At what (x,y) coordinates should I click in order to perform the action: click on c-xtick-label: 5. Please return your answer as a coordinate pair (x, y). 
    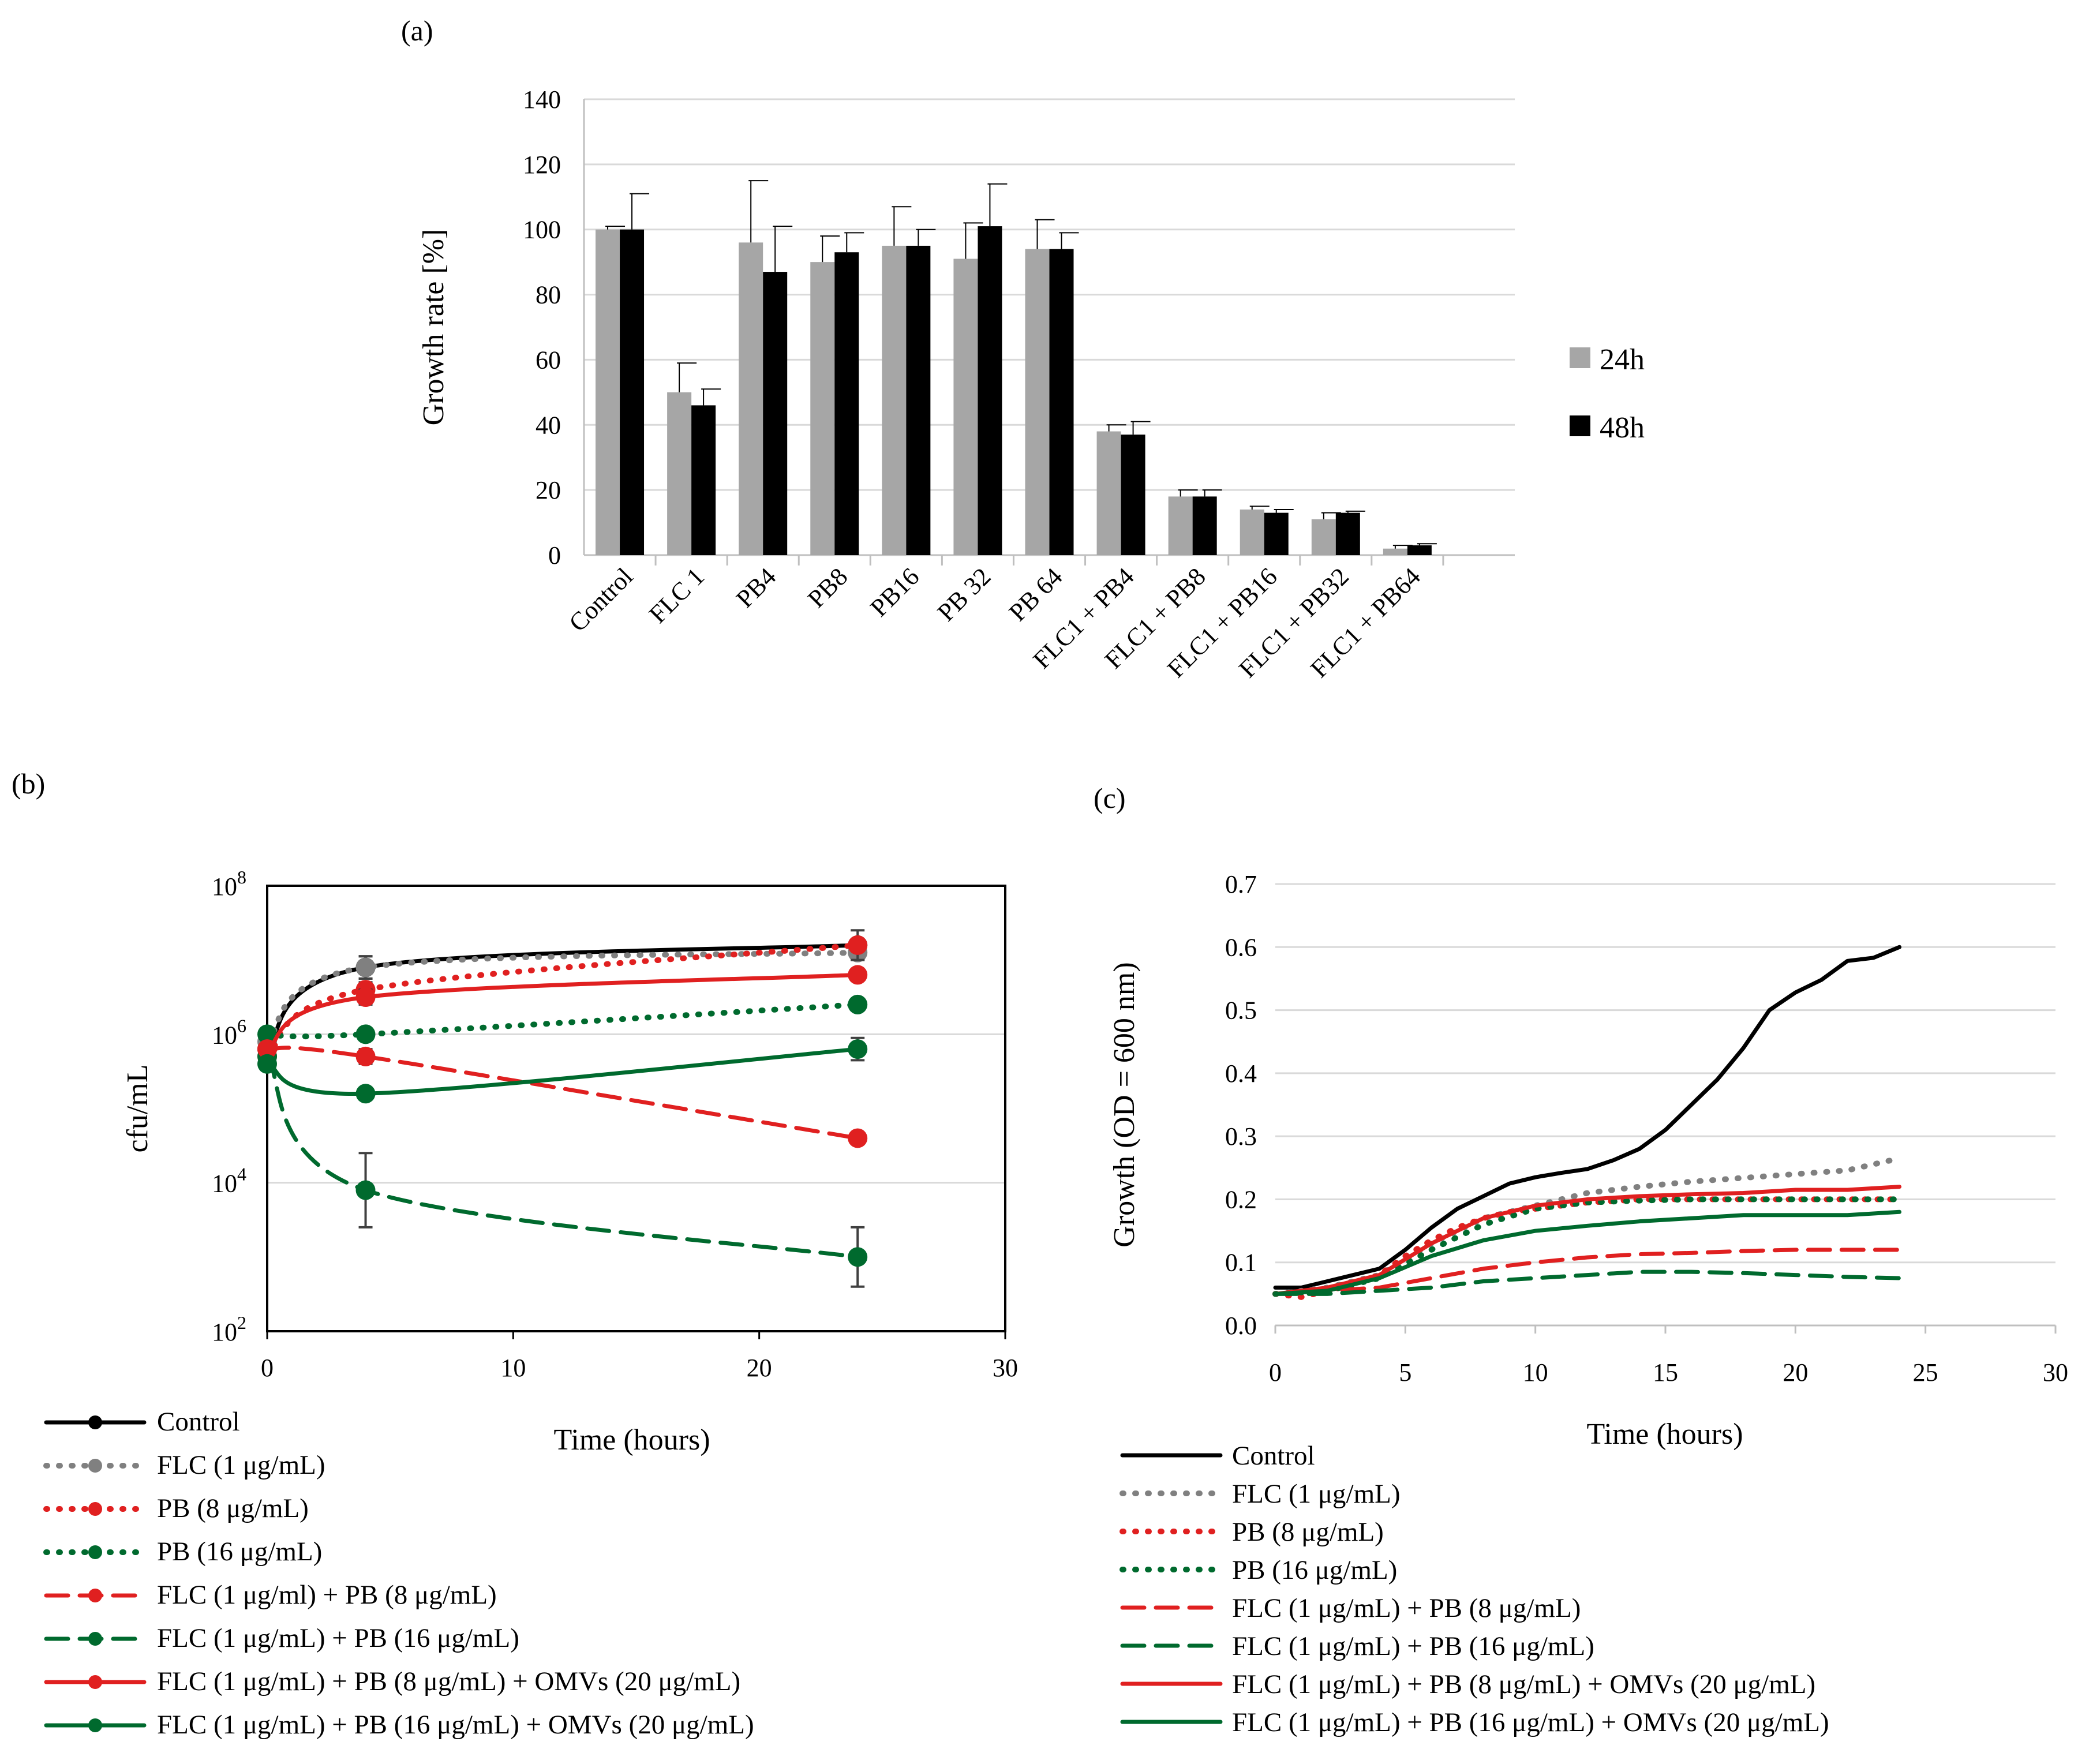
    Looking at the image, I should click on (1405, 1372).